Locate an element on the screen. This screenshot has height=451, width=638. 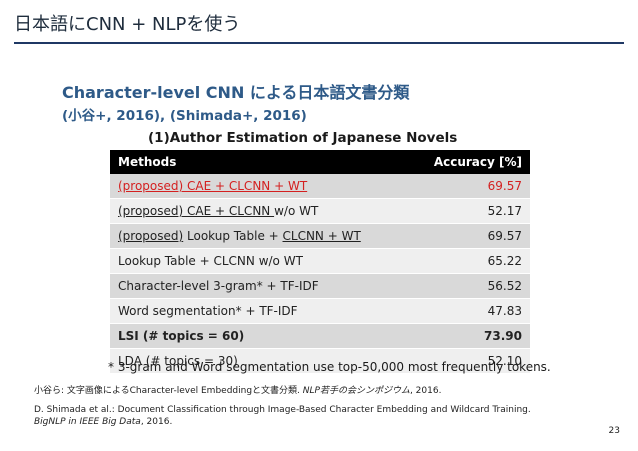
method-text-u2: CLCNN + WT is located at coordinates (321, 236).